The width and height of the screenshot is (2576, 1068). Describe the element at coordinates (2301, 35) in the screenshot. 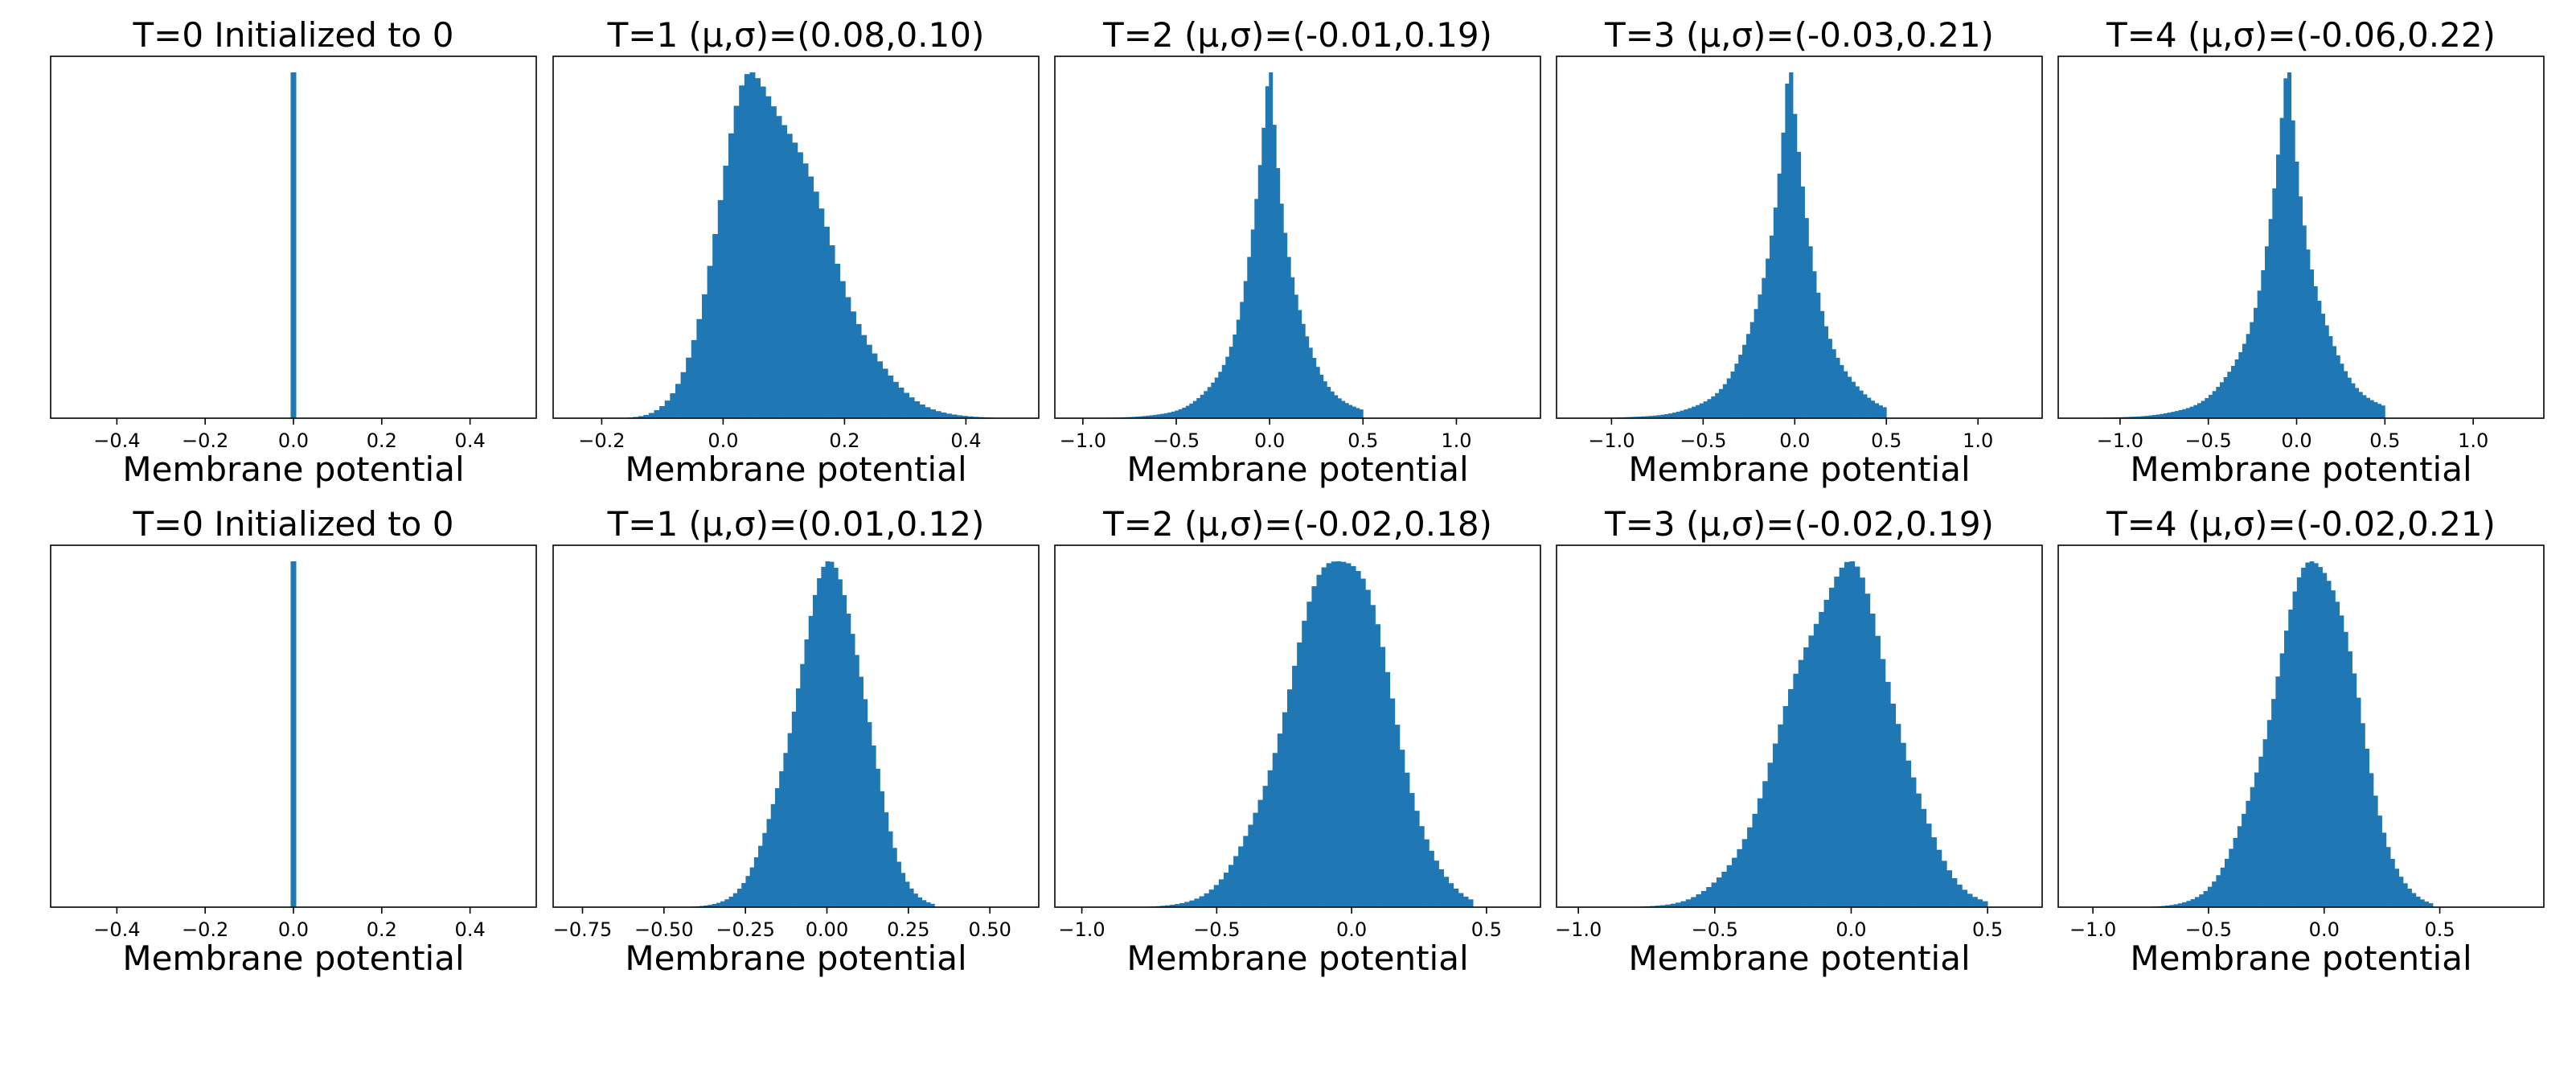

I see `panel-title: T=4 (μ,σ)=(-0.06,0.22)` at that location.